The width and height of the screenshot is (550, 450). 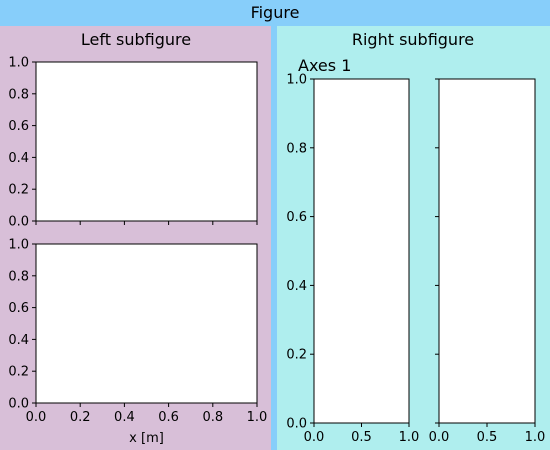 I want to click on x-tick-label: 0.4, so click(x=124, y=417).